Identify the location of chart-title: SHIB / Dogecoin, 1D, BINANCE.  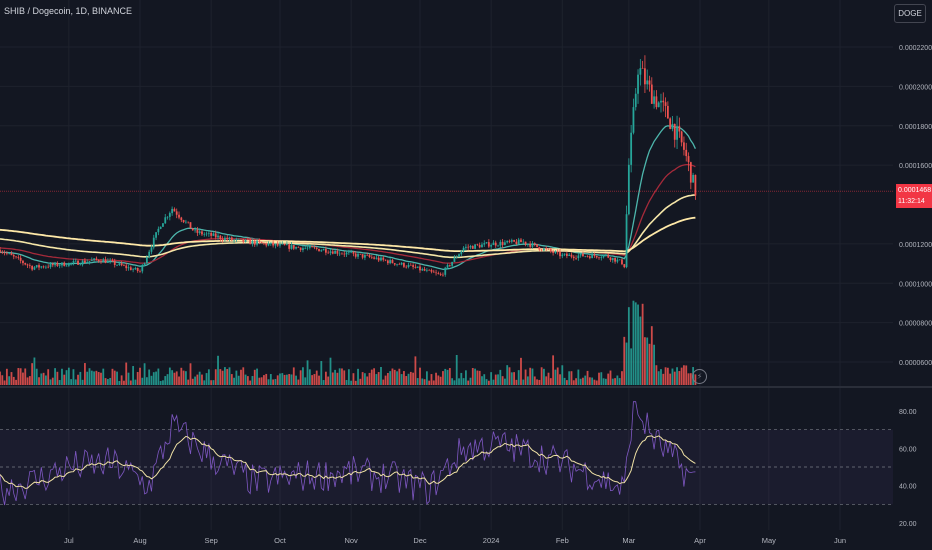
(68, 11).